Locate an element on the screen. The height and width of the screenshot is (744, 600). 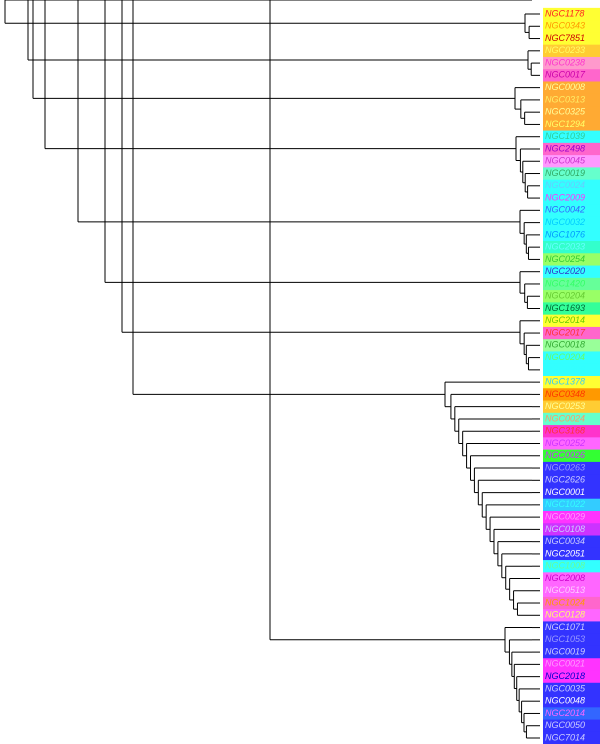
leaf-label: NGC0209 is located at coordinates (565, 369).